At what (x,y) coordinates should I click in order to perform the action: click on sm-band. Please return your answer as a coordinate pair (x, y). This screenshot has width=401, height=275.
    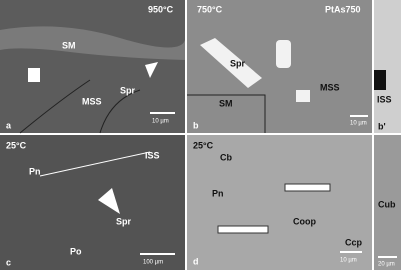
    Looking at the image, I should click on (92, 43).